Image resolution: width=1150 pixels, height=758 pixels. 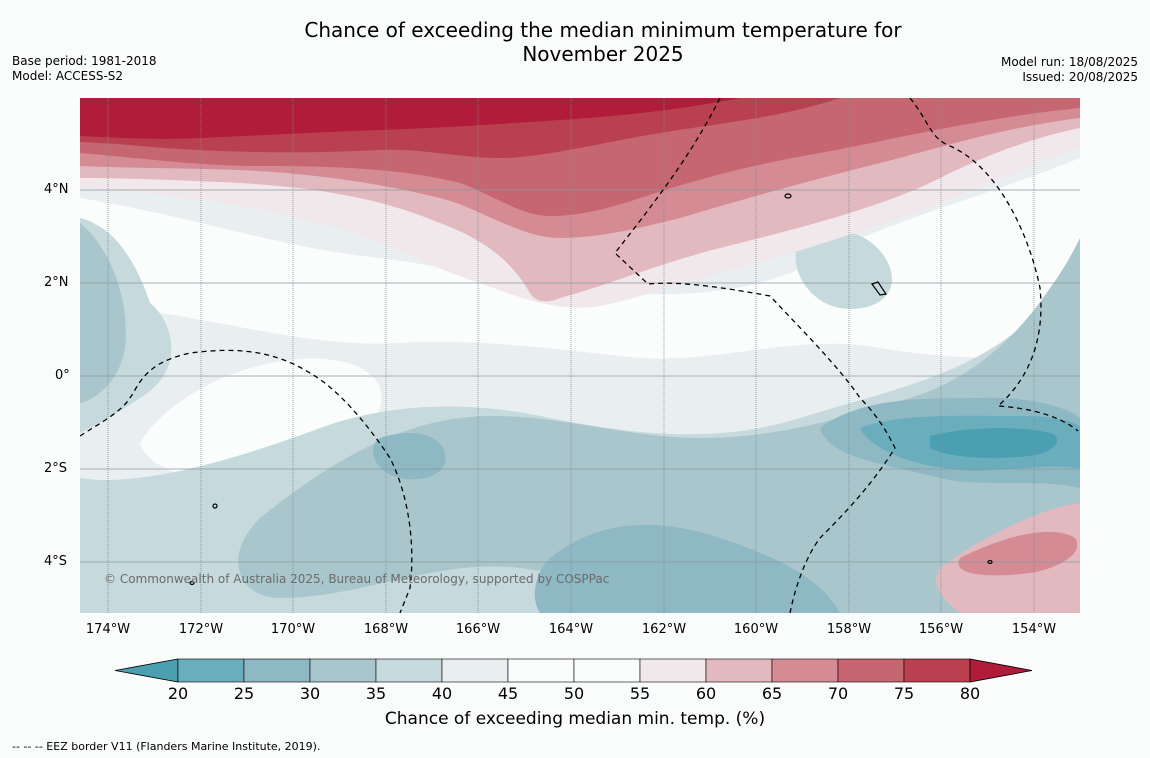 I want to click on colorbar-tick: 45, so click(x=508, y=693).